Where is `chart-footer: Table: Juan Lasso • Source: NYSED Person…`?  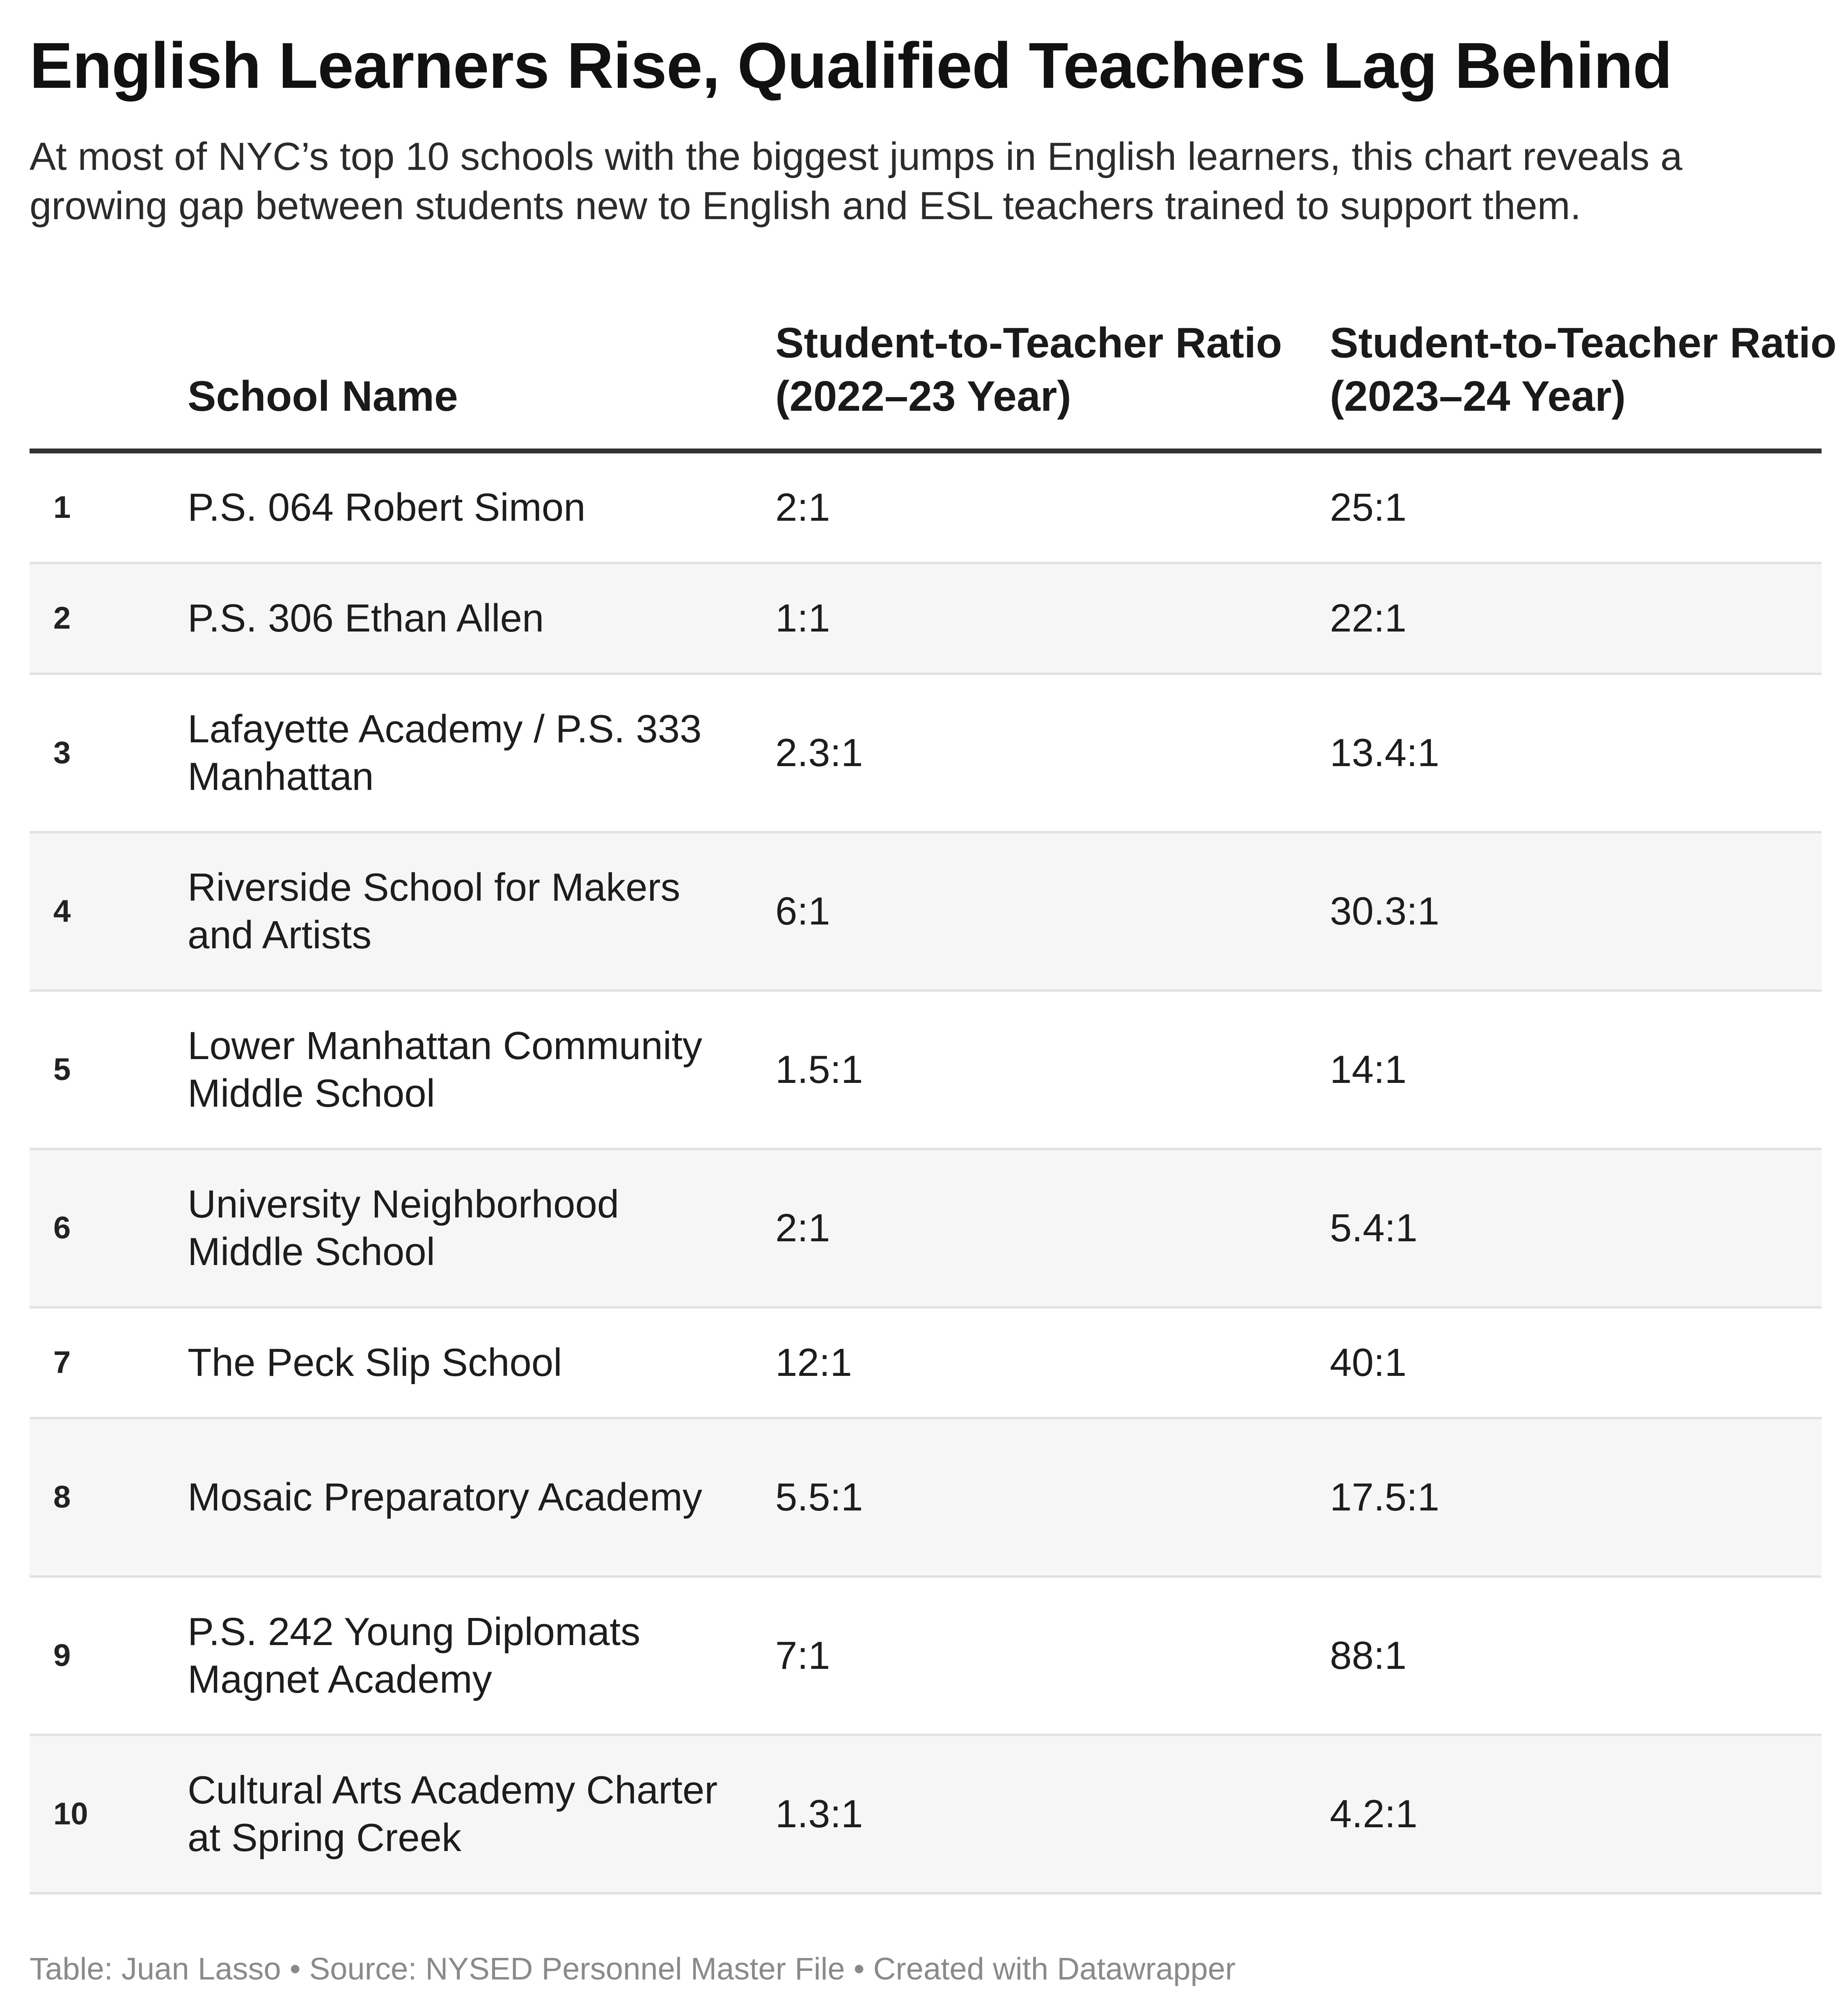
chart-footer: Table: Juan Lasso • Source: NYSED Person… is located at coordinates (633, 1969).